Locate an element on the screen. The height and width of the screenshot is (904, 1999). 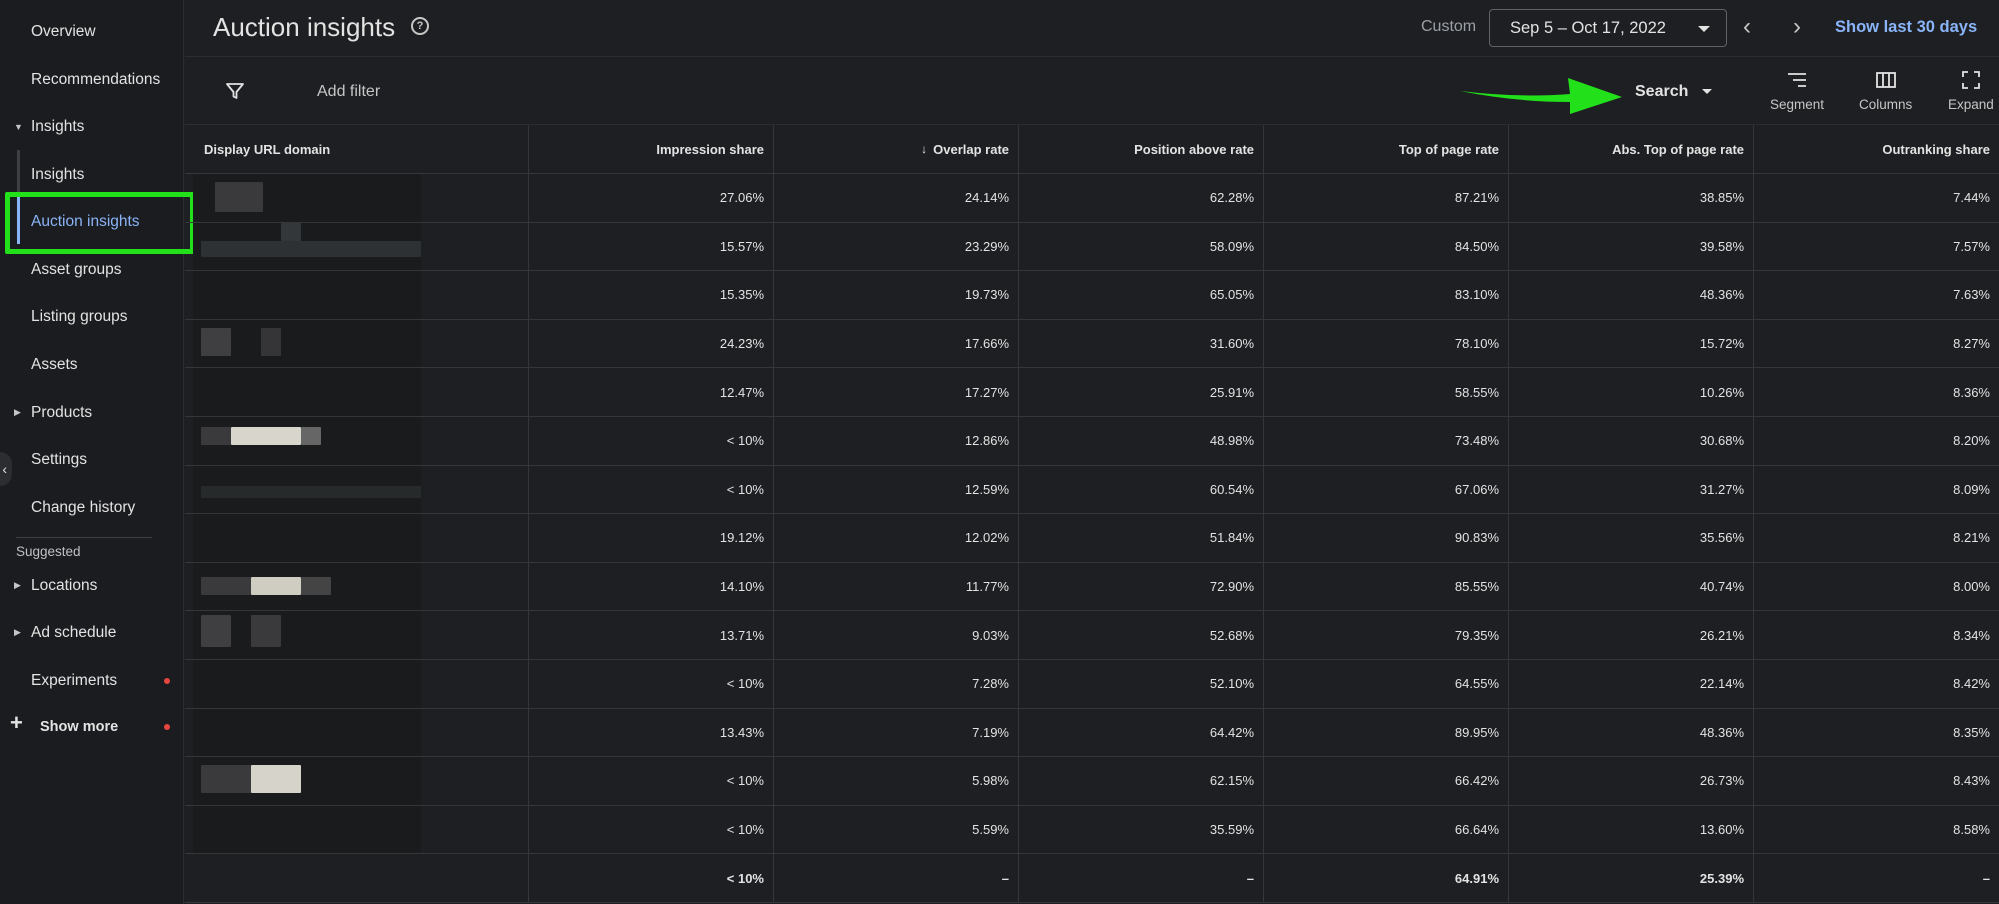
table-cell: 58.55% is located at coordinates (1386, 392).